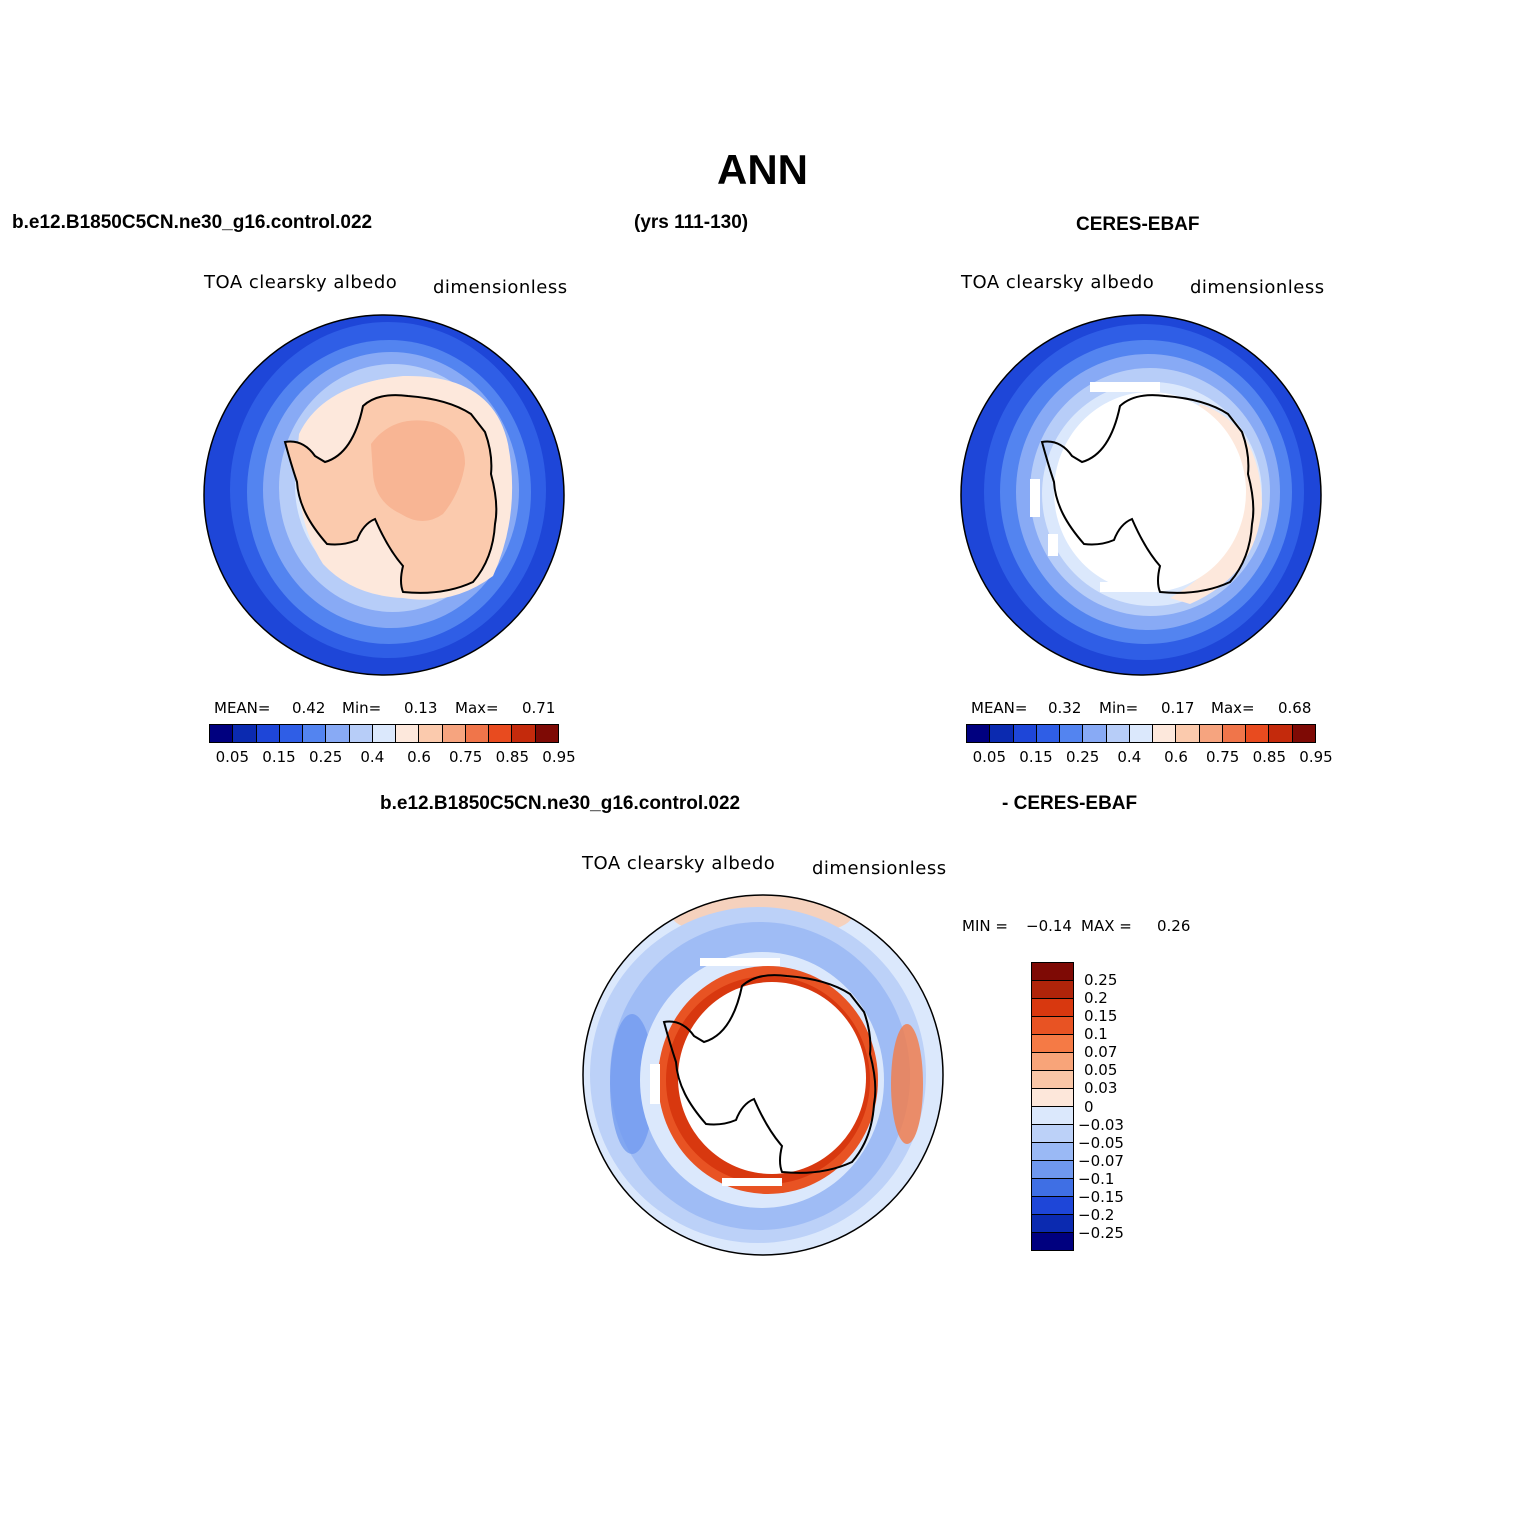  I want to click on colorbar-tick-label: 0.6, so click(419, 757).